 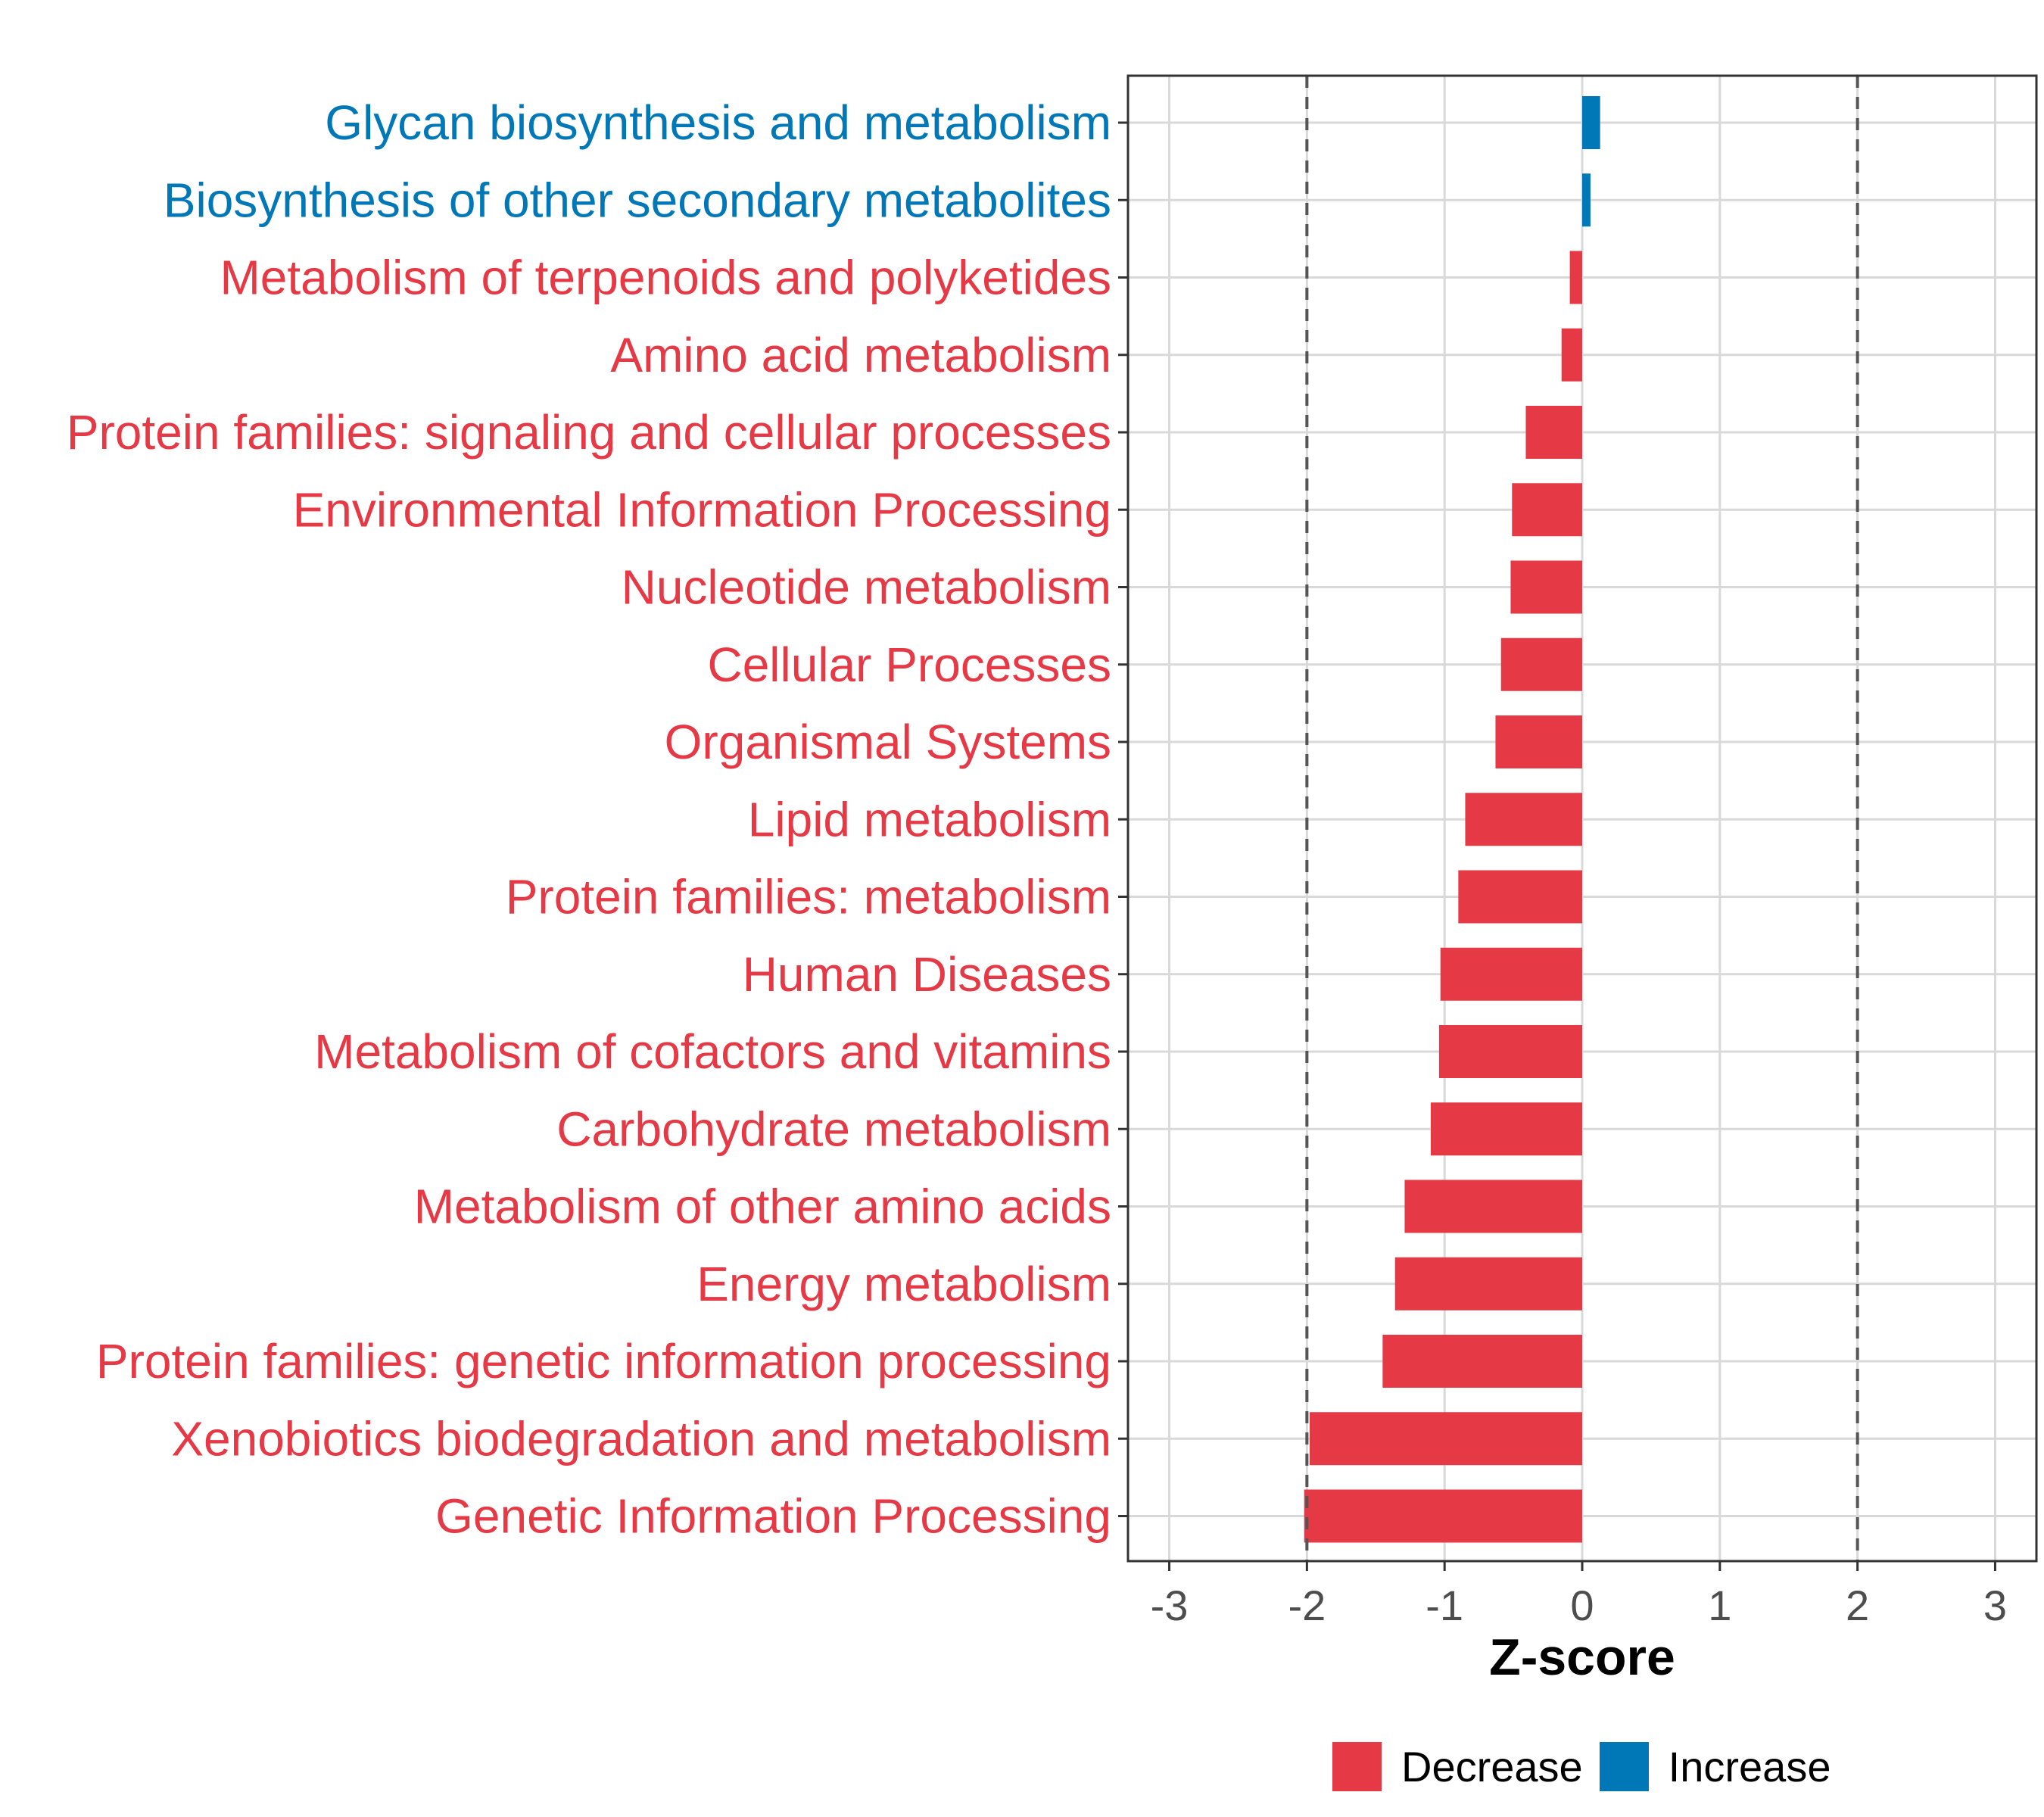 What do you see at coordinates (718, 122) in the screenshot?
I see `y-tick-label: Glycan biosynthesis and metabolism` at bounding box center [718, 122].